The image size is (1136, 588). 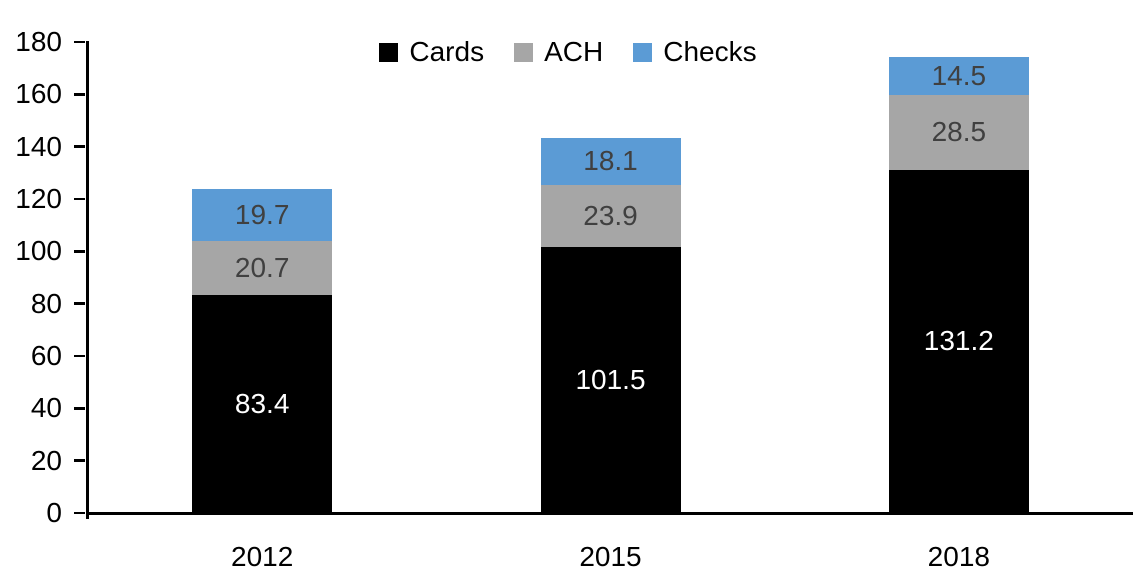 I want to click on legend-item-cards: Cards, so click(x=431, y=52).